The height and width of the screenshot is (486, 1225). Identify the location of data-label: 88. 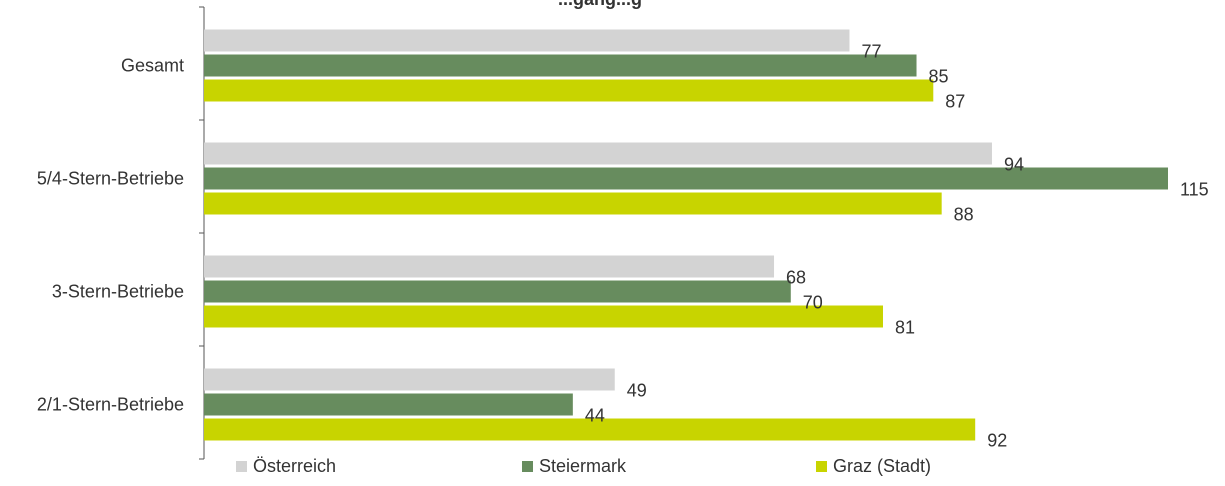
(964, 215).